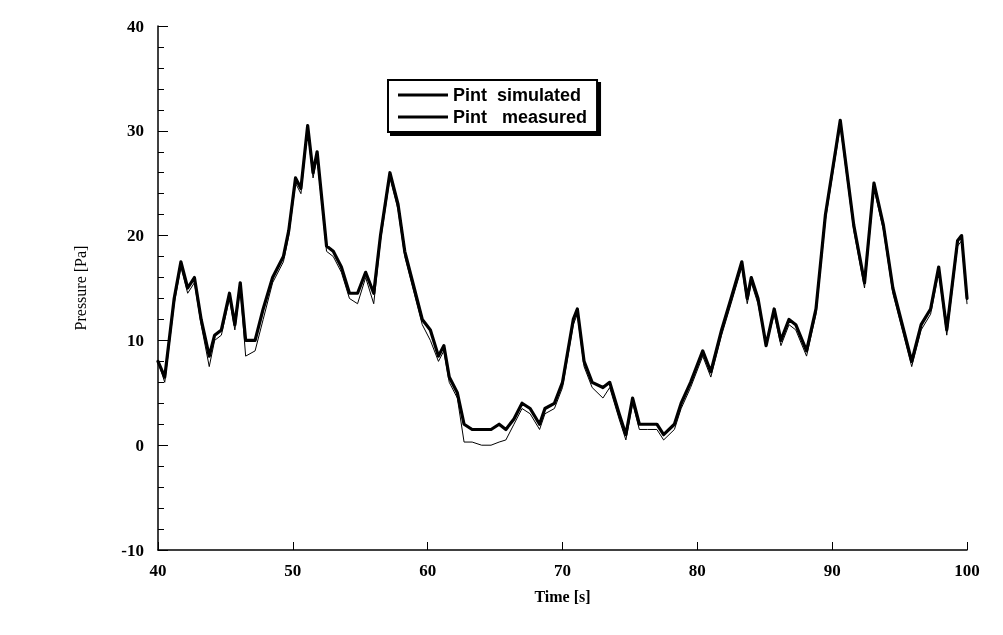 The width and height of the screenshot is (1003, 635). What do you see at coordinates (135, 236) in the screenshot?
I see `y-tick-label: 20` at bounding box center [135, 236].